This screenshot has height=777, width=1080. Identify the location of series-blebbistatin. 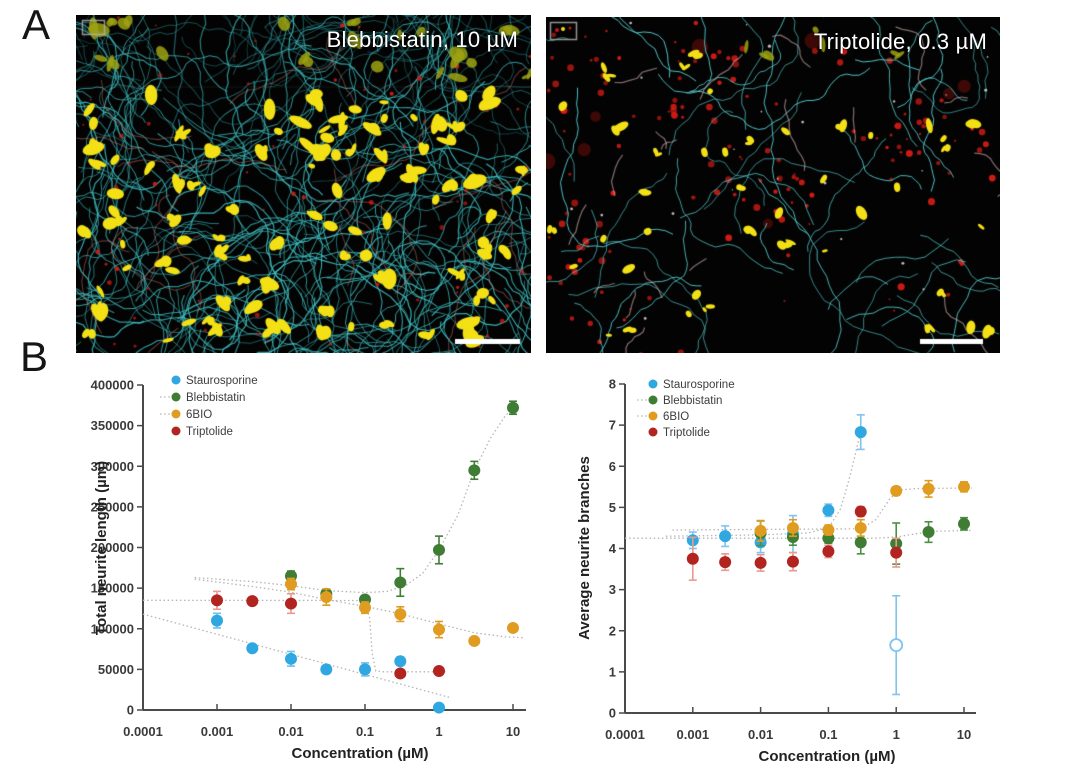
(402, 503).